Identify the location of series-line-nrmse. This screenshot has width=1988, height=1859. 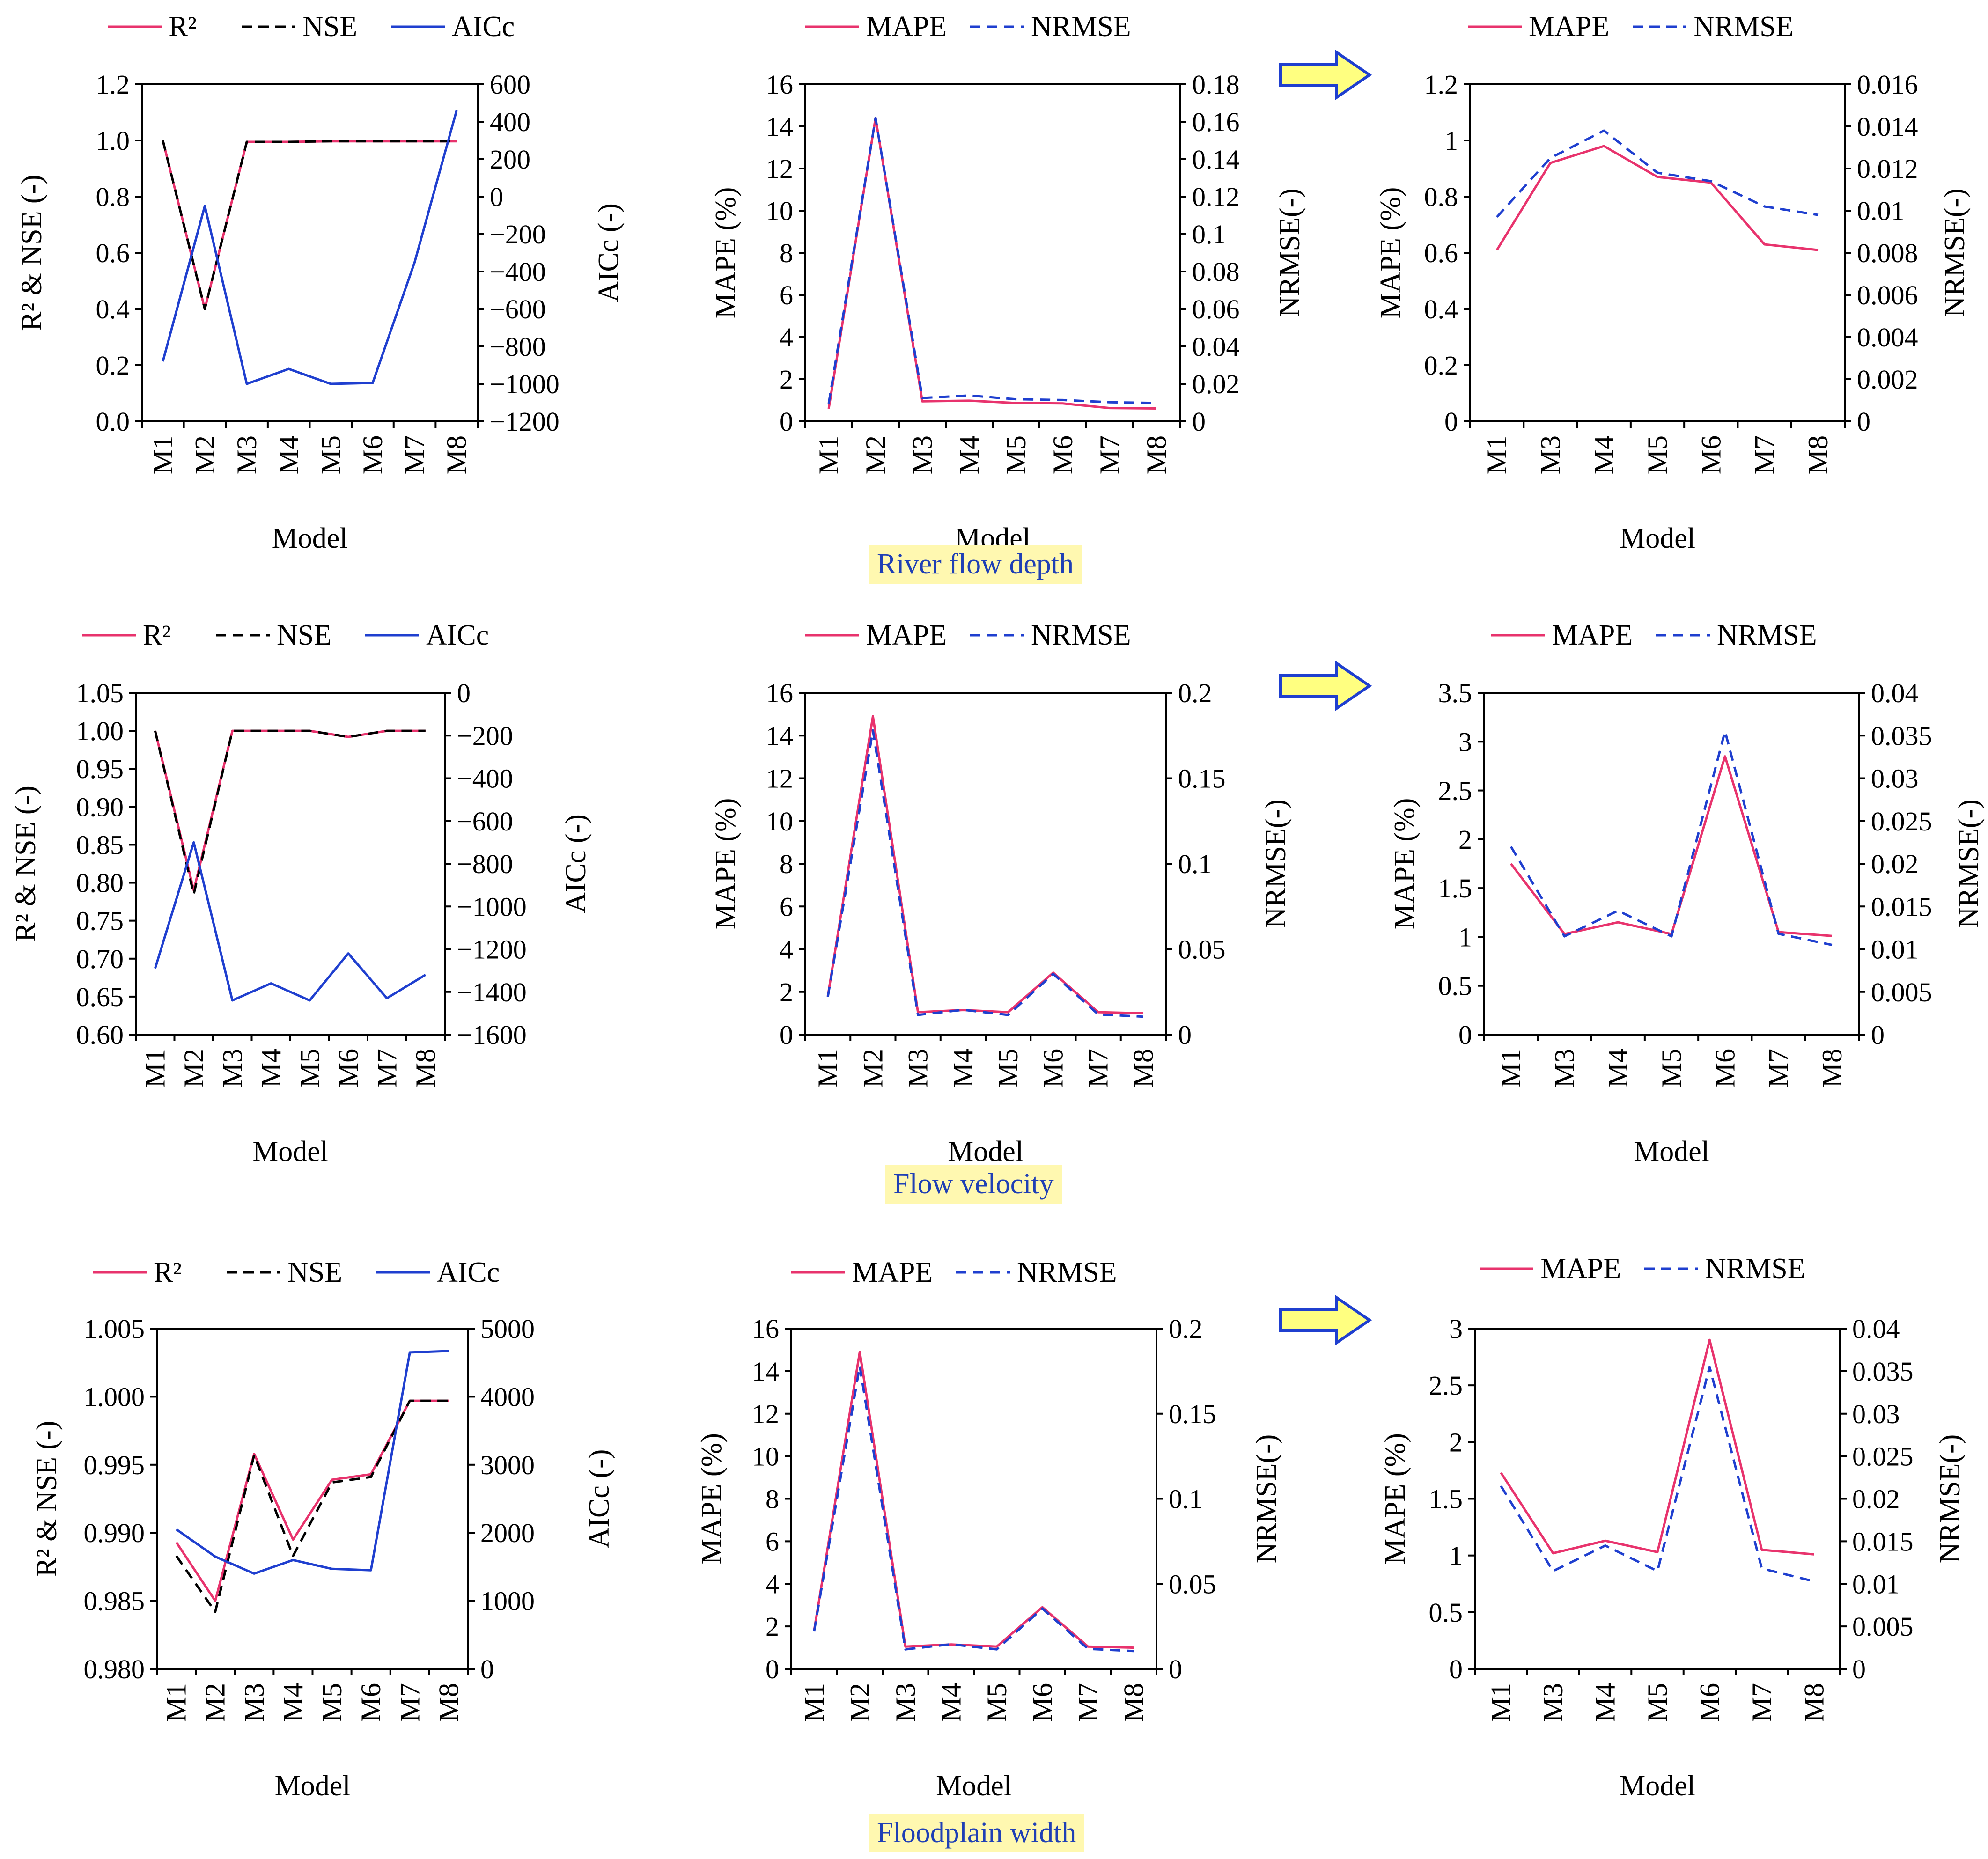
(974, 1509).